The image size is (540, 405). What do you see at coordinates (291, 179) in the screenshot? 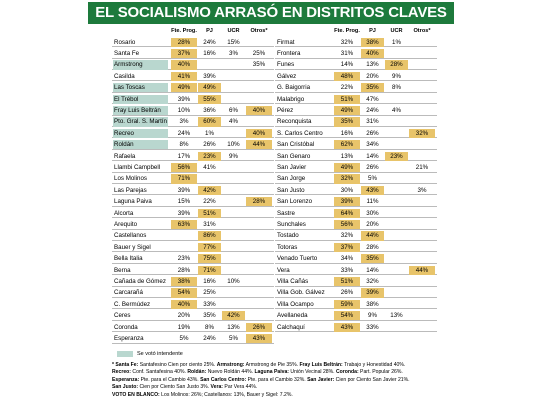
I see `district-name: San Jorge` at bounding box center [291, 179].